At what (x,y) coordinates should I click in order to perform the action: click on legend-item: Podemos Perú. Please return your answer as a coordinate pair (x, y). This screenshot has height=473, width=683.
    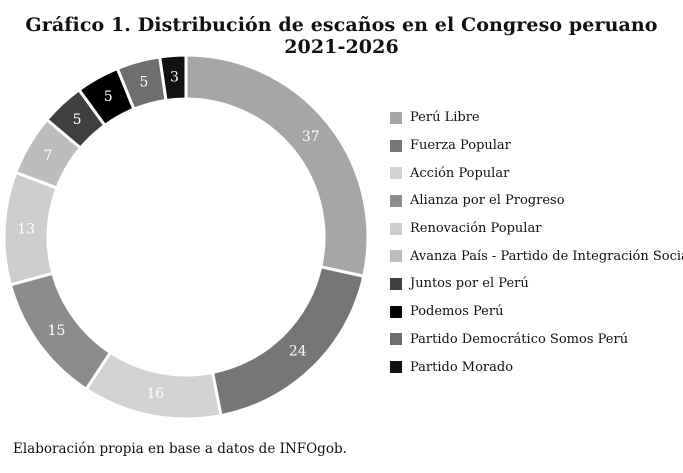
    Looking at the image, I should click on (536, 312).